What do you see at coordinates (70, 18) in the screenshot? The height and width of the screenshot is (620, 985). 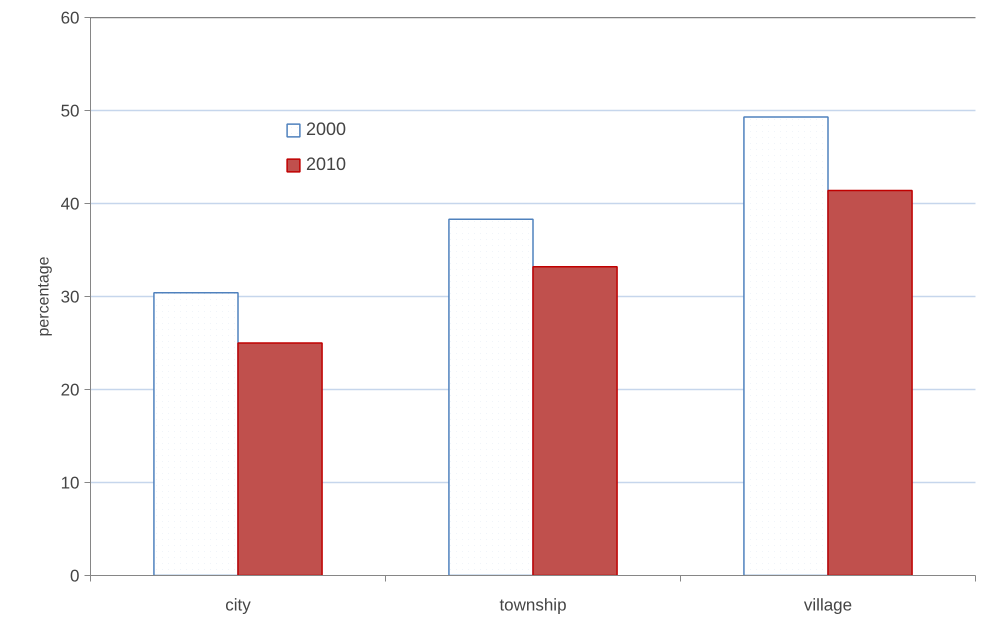 I see `y-tick-label: 60` at bounding box center [70, 18].